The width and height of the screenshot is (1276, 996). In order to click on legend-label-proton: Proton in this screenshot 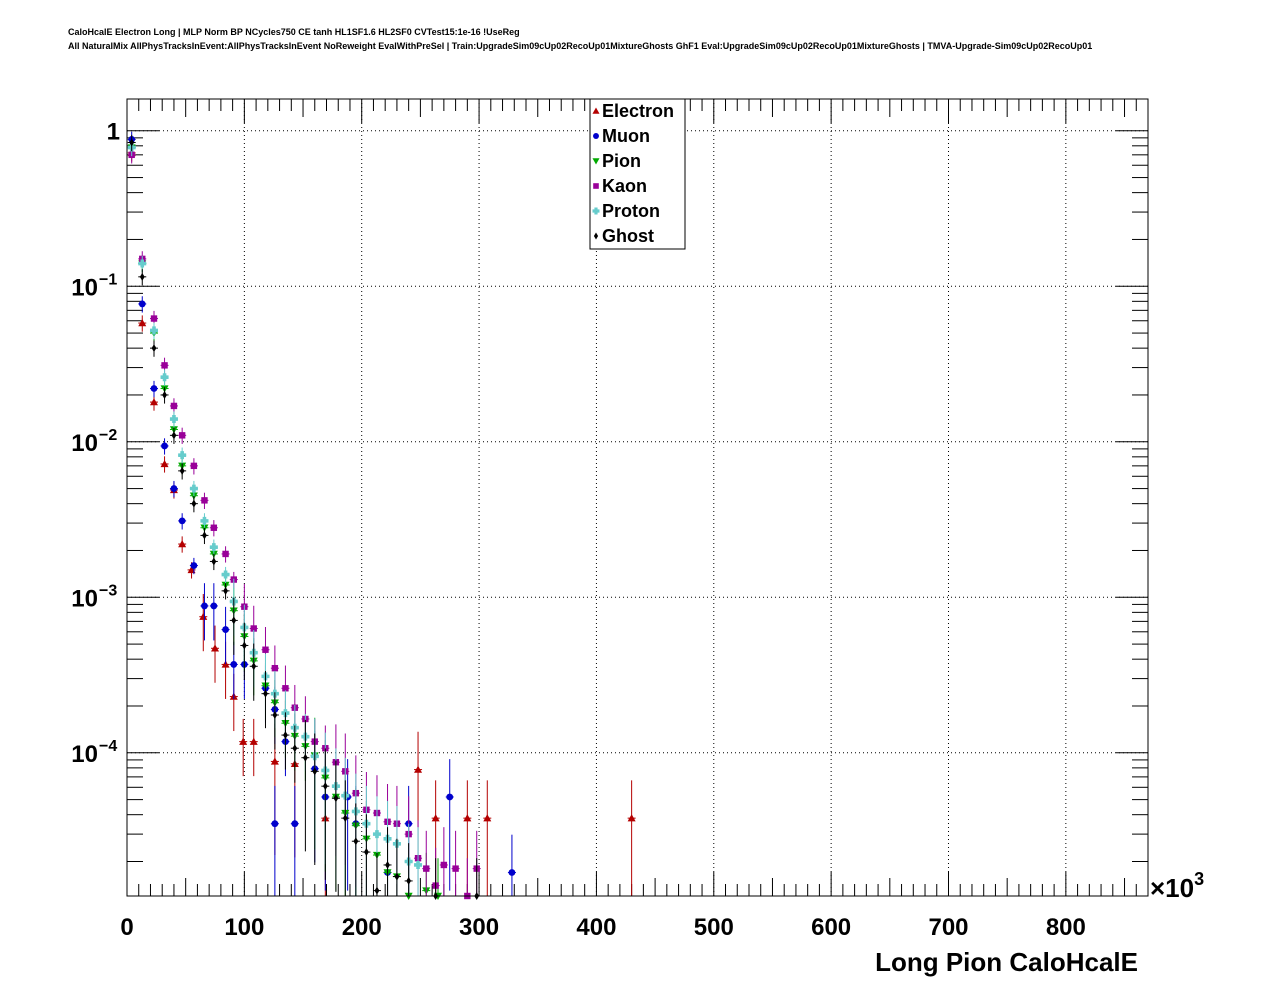, I will do `click(631, 211)`.